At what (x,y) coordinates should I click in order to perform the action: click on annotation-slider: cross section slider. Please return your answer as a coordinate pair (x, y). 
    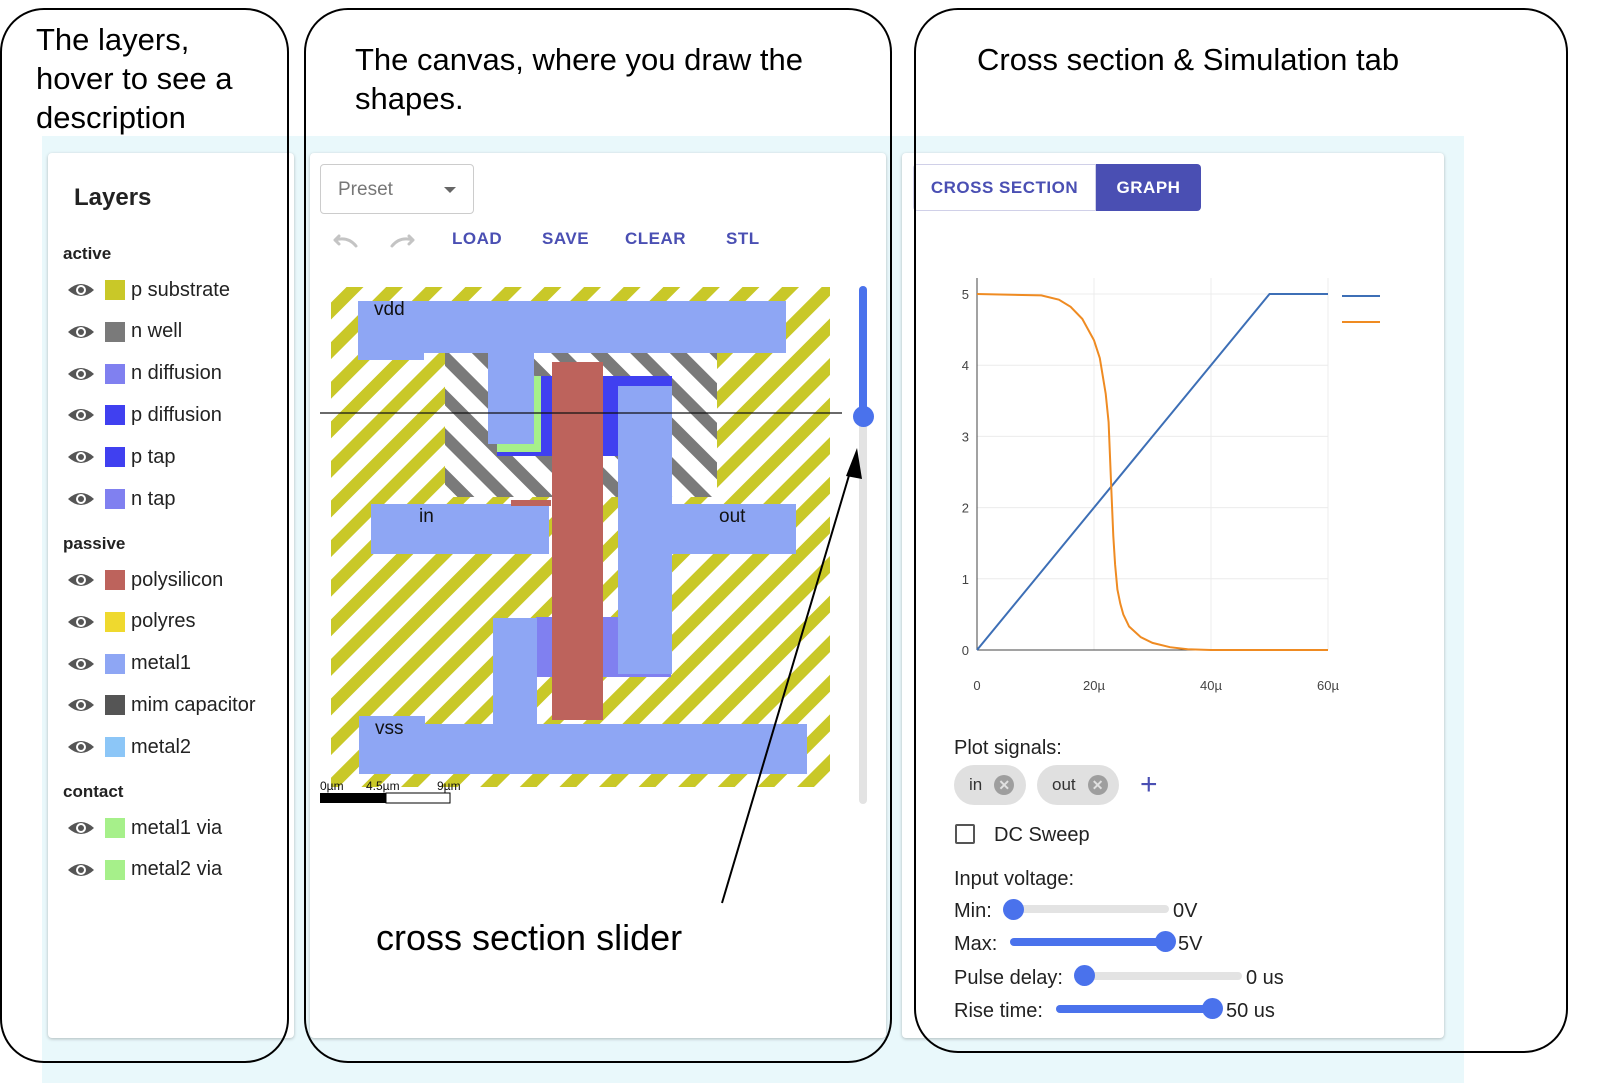
    Looking at the image, I should click on (529, 937).